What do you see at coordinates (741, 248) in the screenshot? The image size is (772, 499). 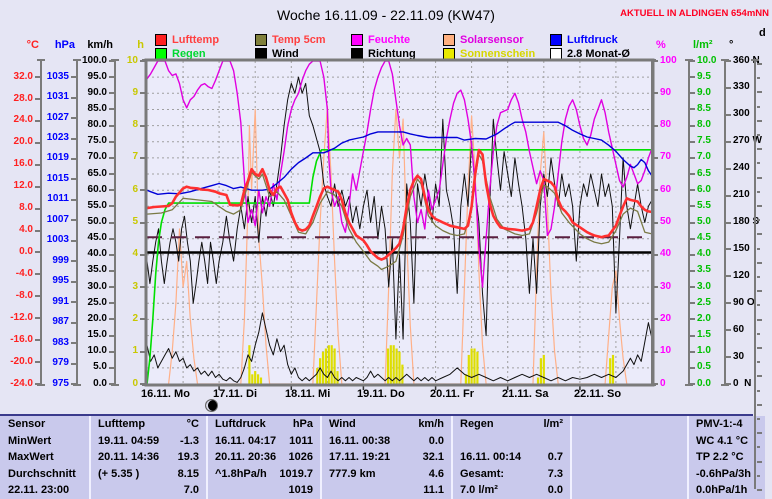 I see `axis-tick-label: 150` at bounding box center [741, 248].